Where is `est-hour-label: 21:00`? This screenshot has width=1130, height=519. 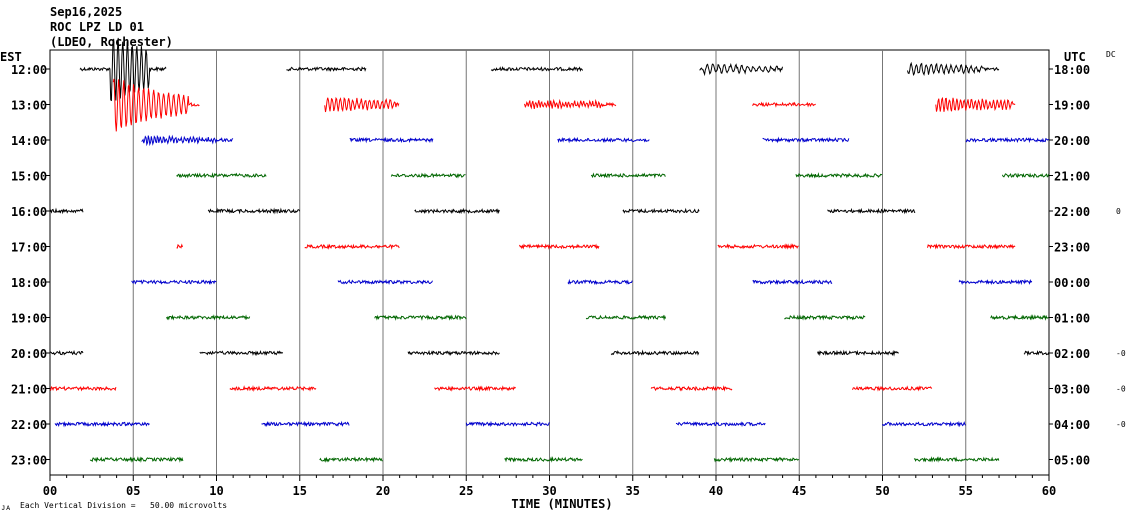 est-hour-label: 21:00 is located at coordinates (29, 390).